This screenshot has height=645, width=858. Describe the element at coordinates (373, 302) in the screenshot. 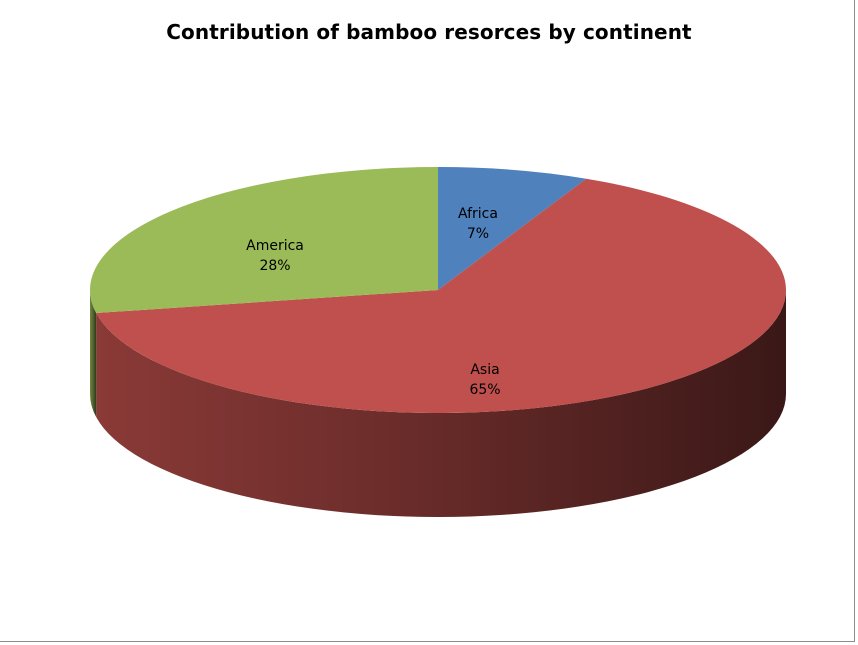

I see `pie-label-layer: Africa 7% Asia 65% America 28%` at that location.